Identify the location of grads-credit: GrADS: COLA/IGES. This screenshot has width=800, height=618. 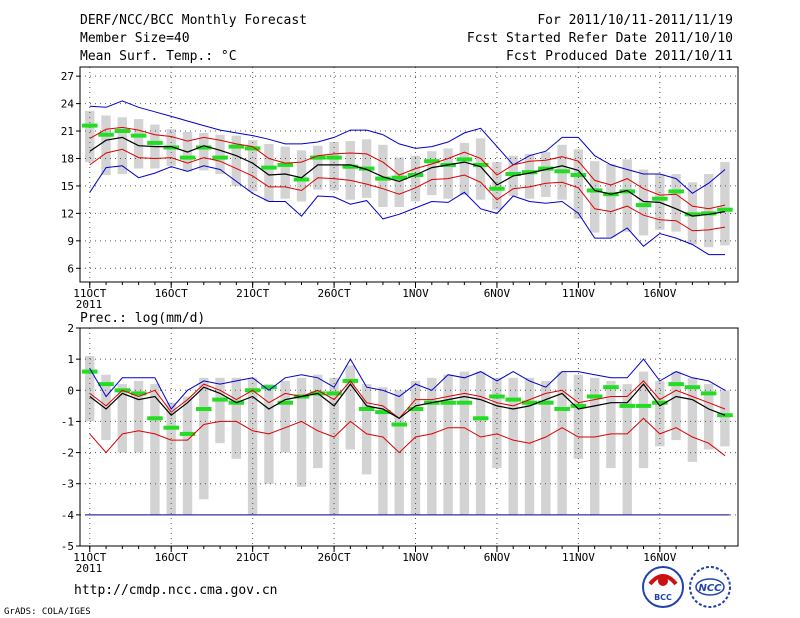
(47, 612).